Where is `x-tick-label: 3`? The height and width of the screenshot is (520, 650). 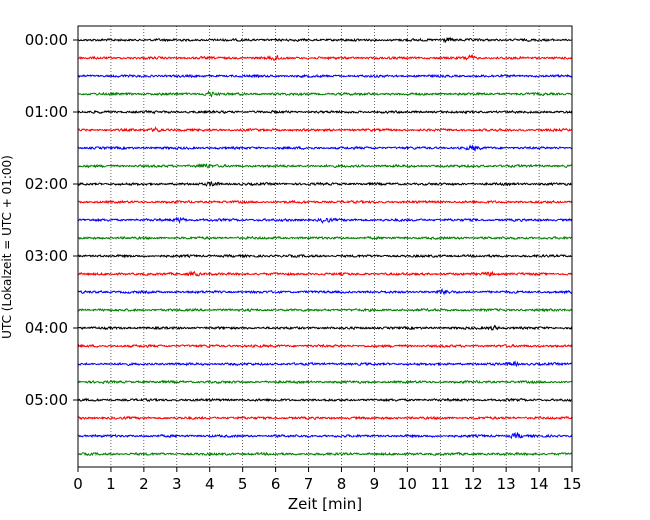 x-tick-label: 3 is located at coordinates (177, 484).